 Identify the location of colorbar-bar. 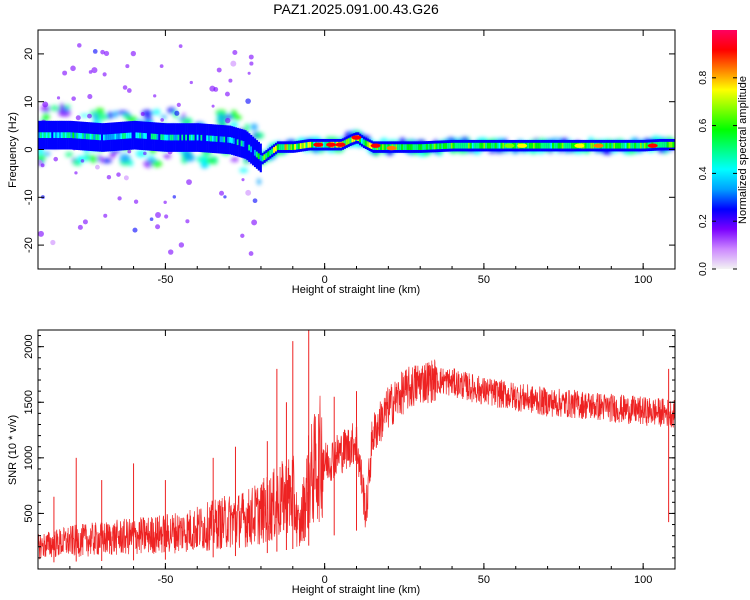
(724, 149).